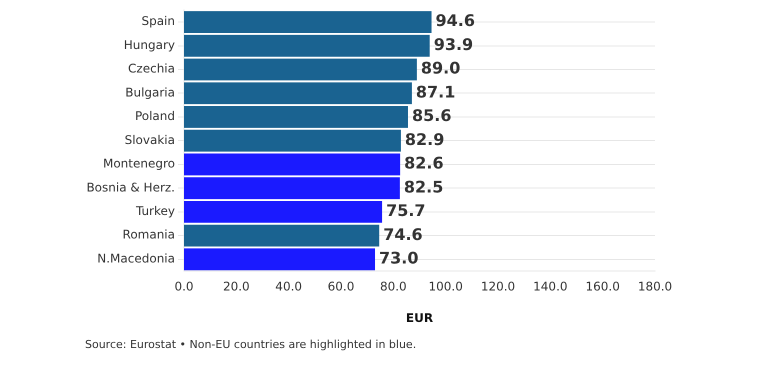  What do you see at coordinates (250, 344) in the screenshot?
I see `source-note: Source: Eurostat • Non-EU countries are highlighted in blue.` at bounding box center [250, 344].